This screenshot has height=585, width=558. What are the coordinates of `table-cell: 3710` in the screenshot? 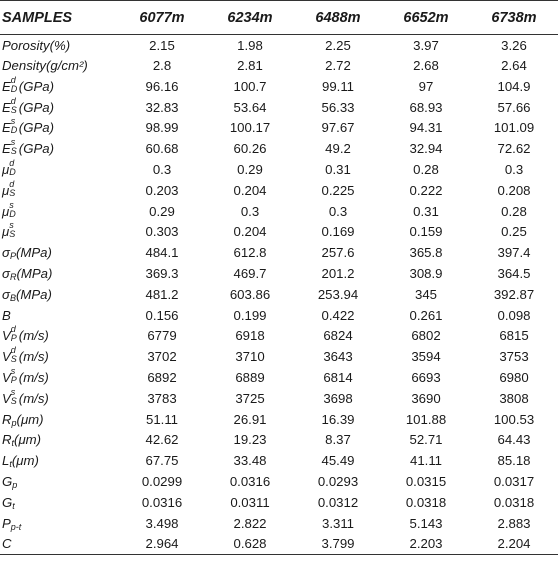 It's located at (250, 357).